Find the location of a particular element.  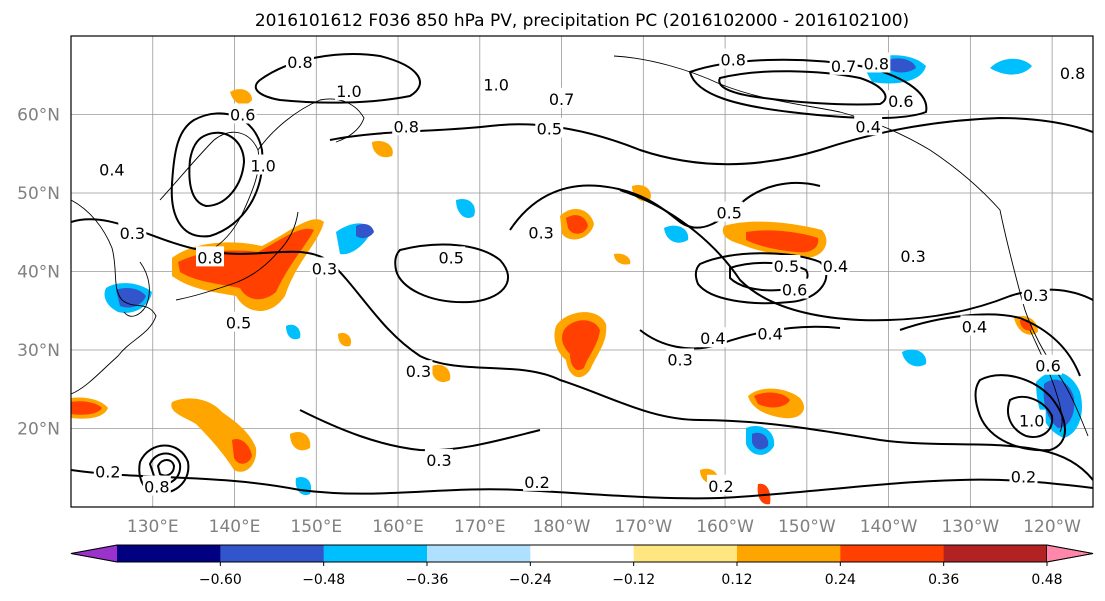

pv-contour-0-3-central is located at coordinates (665, 206).